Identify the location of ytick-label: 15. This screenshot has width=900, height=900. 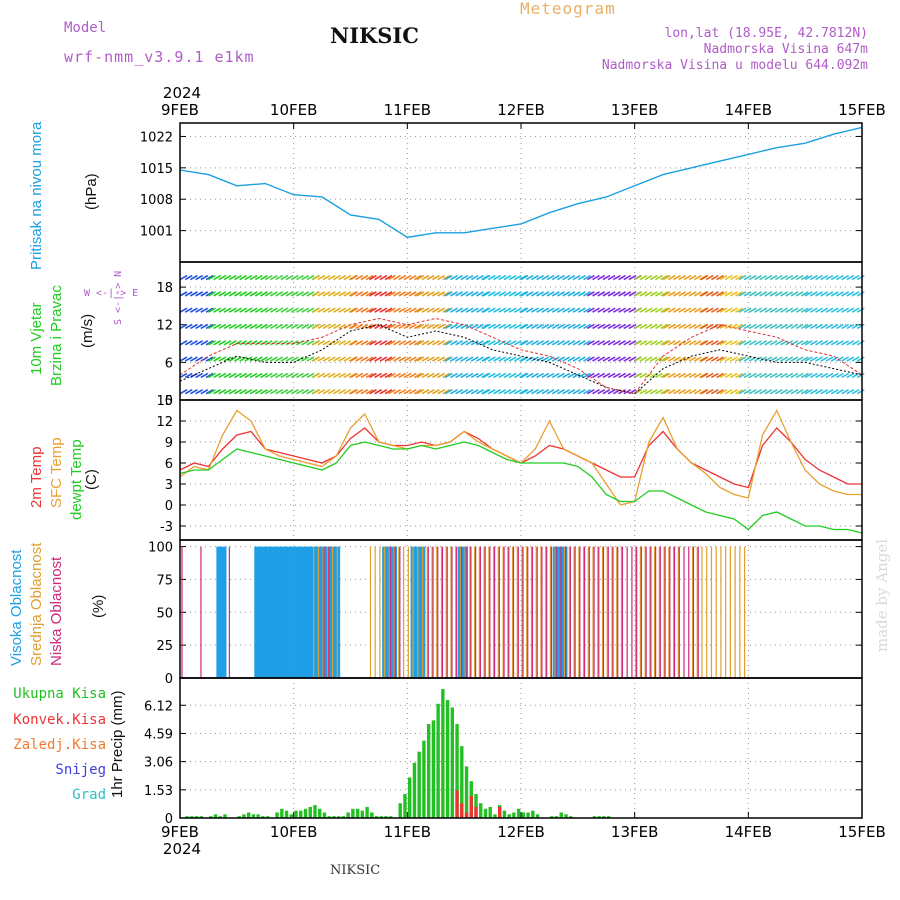
(164, 401).